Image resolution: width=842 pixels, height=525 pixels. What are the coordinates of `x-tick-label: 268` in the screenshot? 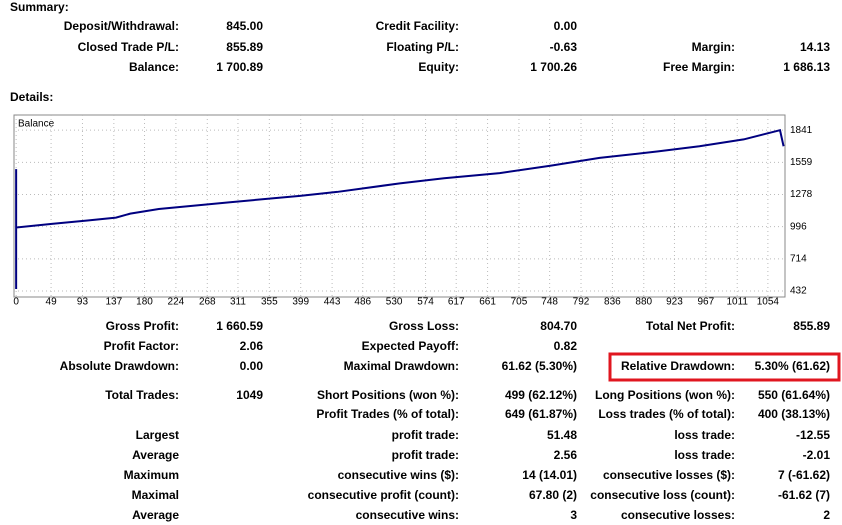 It's located at (207, 302).